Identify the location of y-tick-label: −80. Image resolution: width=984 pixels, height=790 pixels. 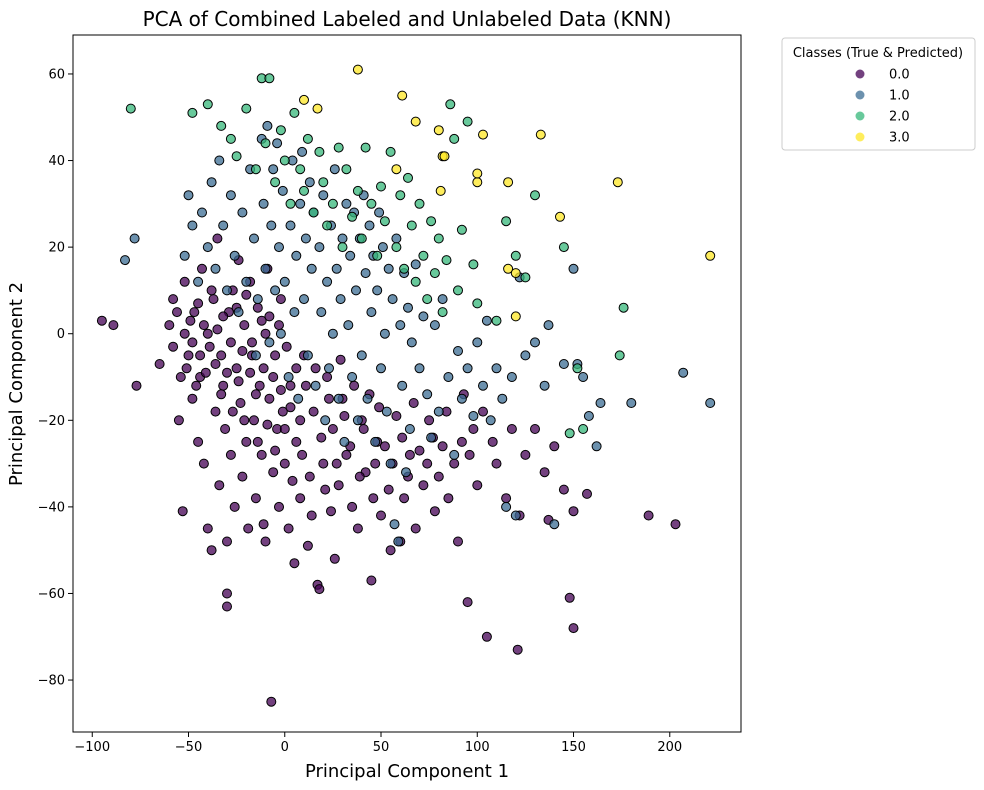
(51, 681).